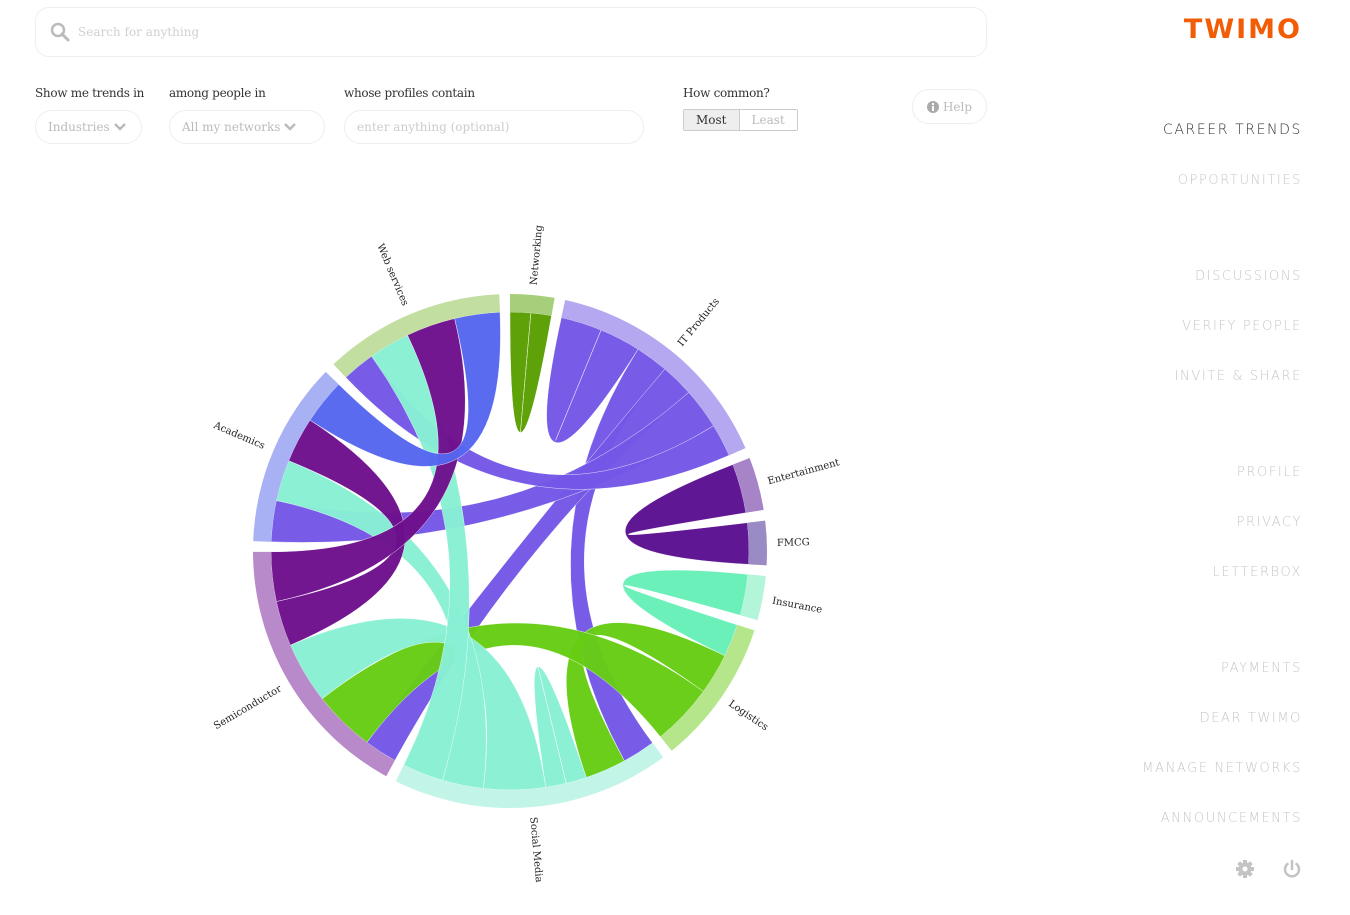 The image size is (1350, 915). What do you see at coordinates (803, 472) in the screenshot?
I see `group-label-entertainment: Entertainment` at bounding box center [803, 472].